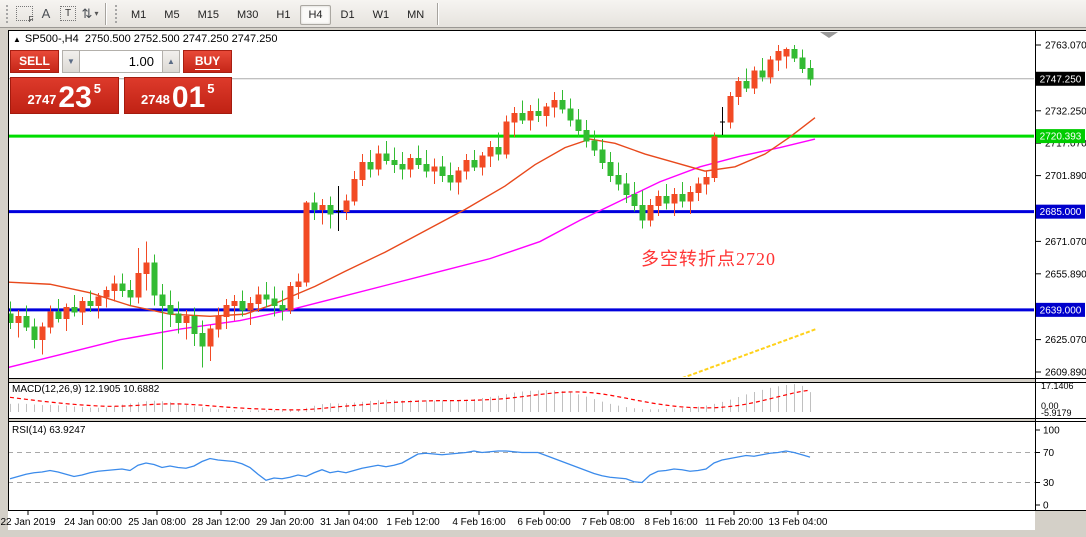 Image resolution: width=1086 pixels, height=537 pixels. What do you see at coordinates (170, 61) in the screenshot?
I see `volume-increase-button: ▲` at bounding box center [170, 61].